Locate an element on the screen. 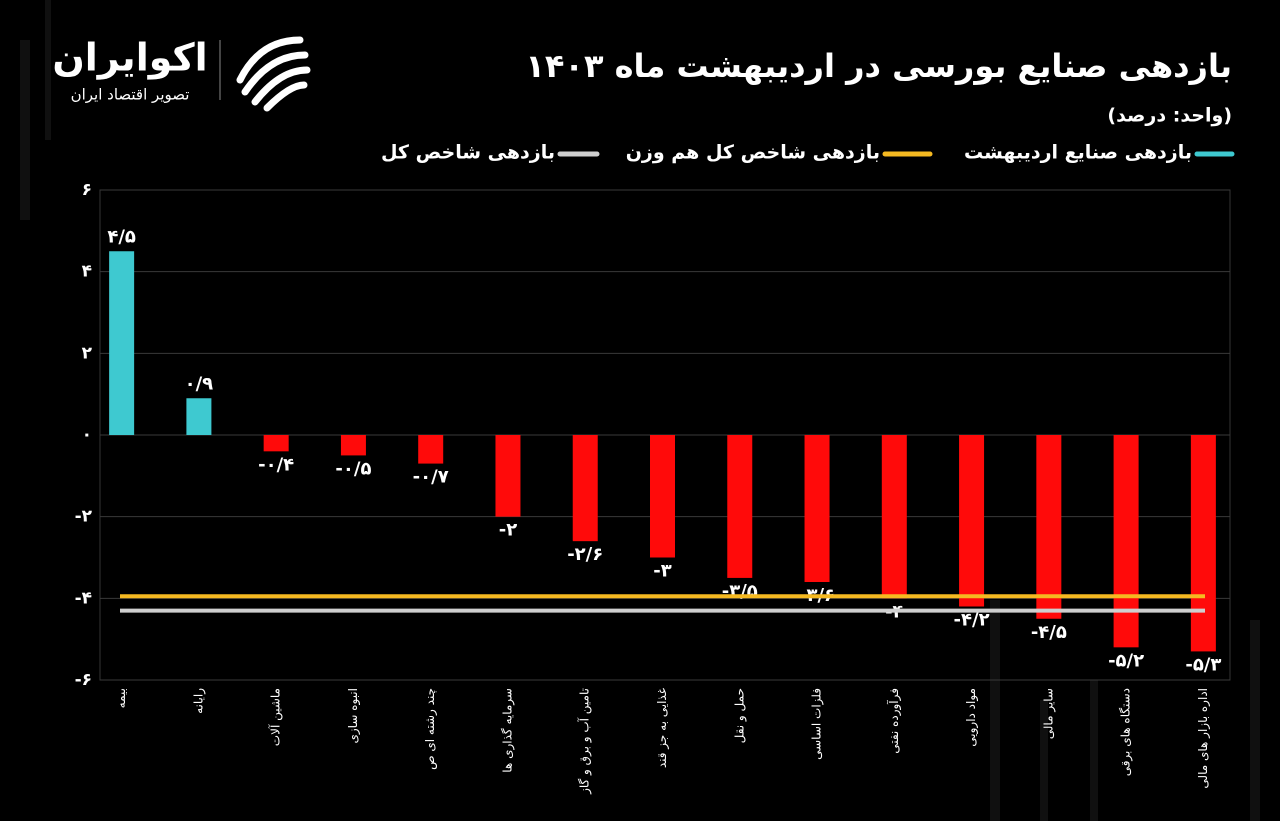  value-label: -۴/۵ is located at coordinates (1049, 632).